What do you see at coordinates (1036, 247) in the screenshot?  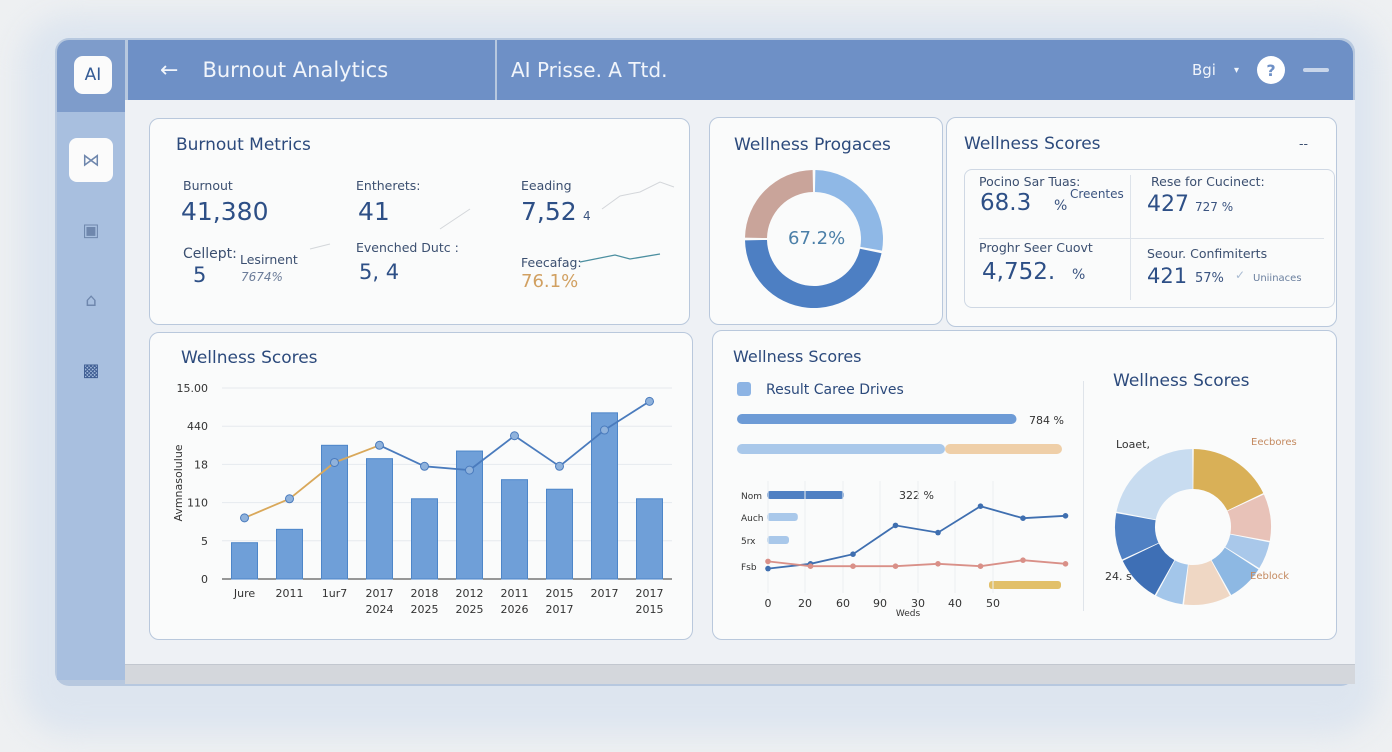 I see `score-label: Proghr Seer Cuovt` at bounding box center [1036, 247].